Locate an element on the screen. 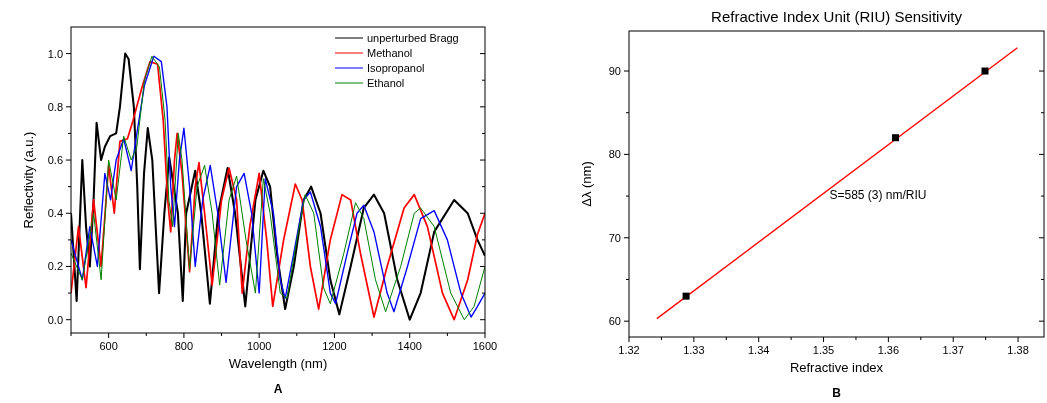  x-tick-label: 600 is located at coordinates (108, 346).